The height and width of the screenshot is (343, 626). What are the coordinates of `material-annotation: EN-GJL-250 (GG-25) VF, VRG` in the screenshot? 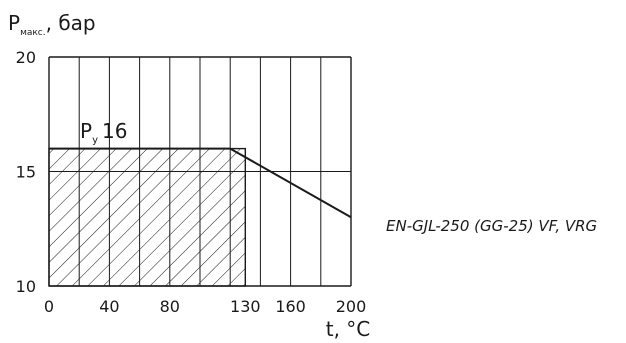 It's located at (491, 226).